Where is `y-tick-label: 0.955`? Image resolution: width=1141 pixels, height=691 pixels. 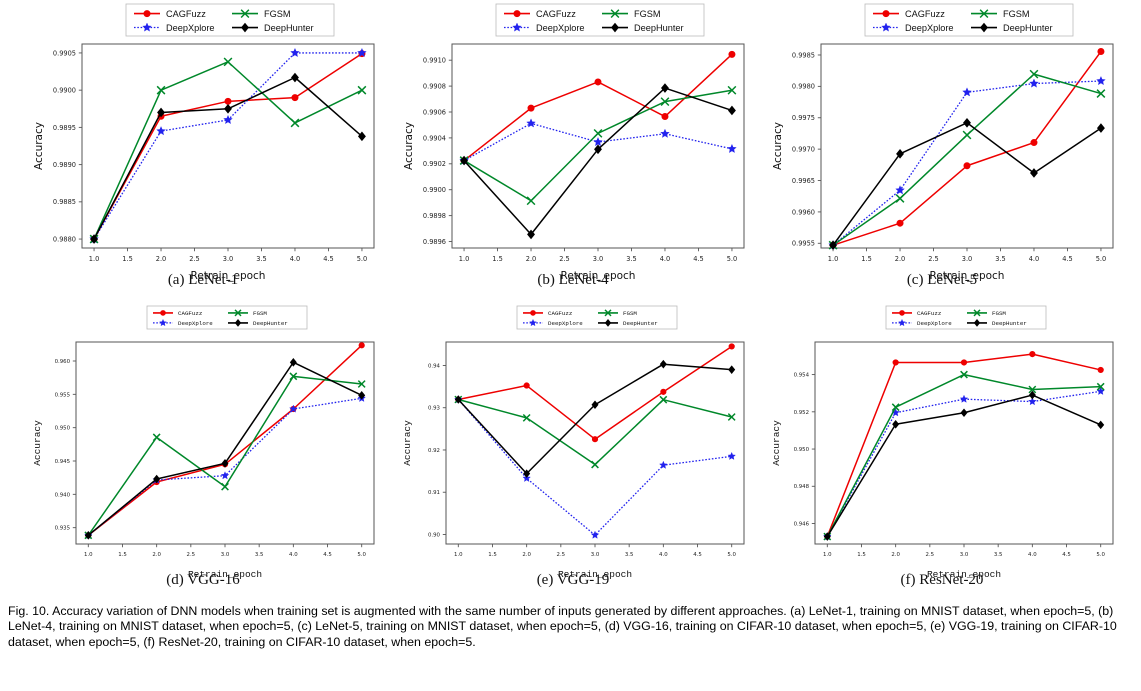
y-tick-label: 0.955 is located at coordinates (62, 395).